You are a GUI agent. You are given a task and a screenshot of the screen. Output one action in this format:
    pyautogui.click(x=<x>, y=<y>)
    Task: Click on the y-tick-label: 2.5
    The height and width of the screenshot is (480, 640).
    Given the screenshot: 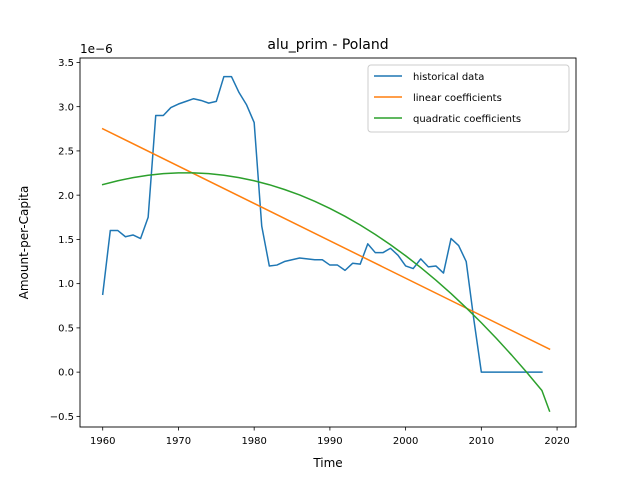 What is the action you would take?
    pyautogui.click(x=66, y=152)
    